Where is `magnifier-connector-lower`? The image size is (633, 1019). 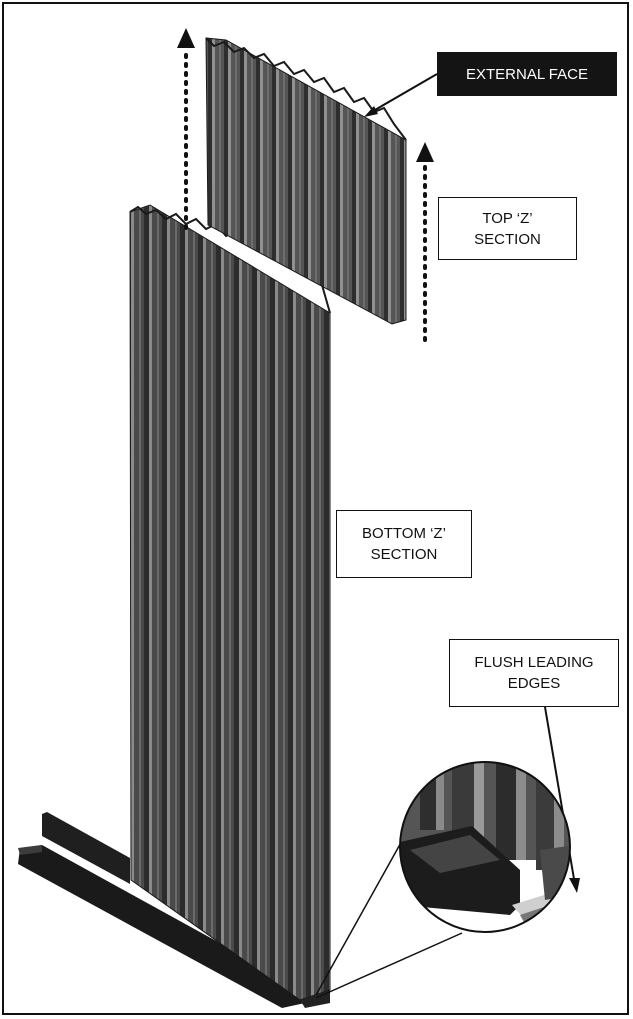 magnifier-connector-lower is located at coordinates (389, 965).